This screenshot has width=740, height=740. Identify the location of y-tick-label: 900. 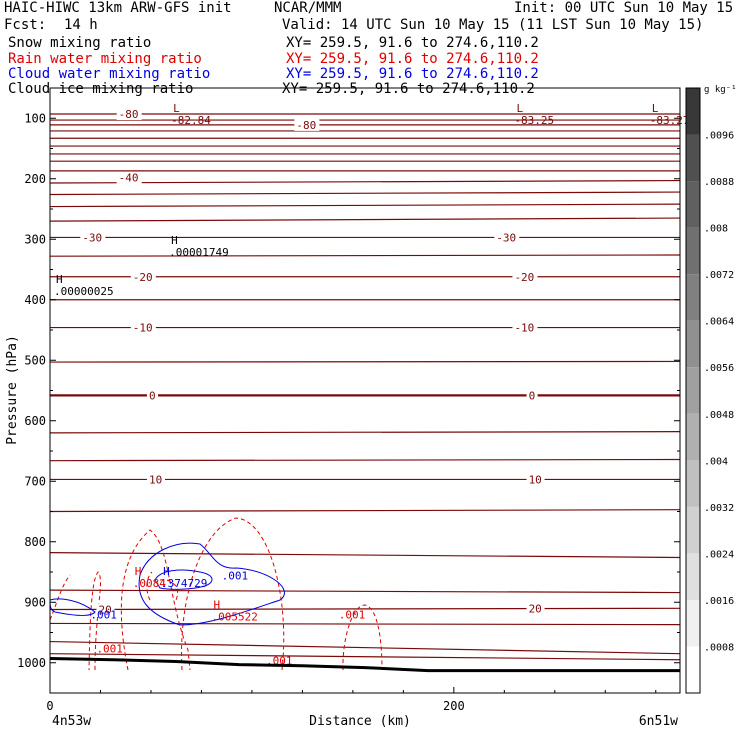
(35, 602).